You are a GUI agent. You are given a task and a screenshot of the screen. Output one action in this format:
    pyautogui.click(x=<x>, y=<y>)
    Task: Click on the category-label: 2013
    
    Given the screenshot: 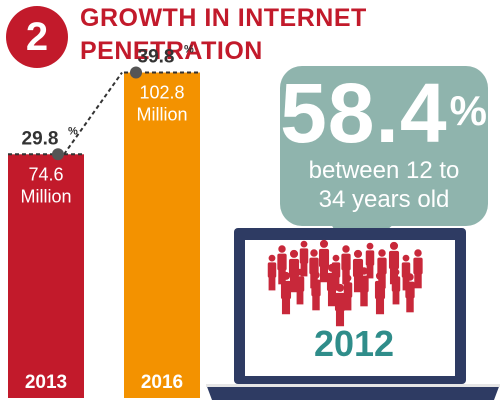 What is the action you would take?
    pyautogui.click(x=46, y=382)
    